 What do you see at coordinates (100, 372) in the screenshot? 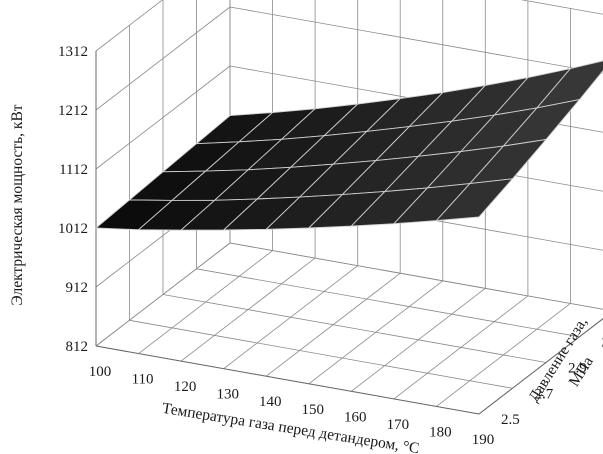
I see `x-tick-label: 100` at bounding box center [100, 372].